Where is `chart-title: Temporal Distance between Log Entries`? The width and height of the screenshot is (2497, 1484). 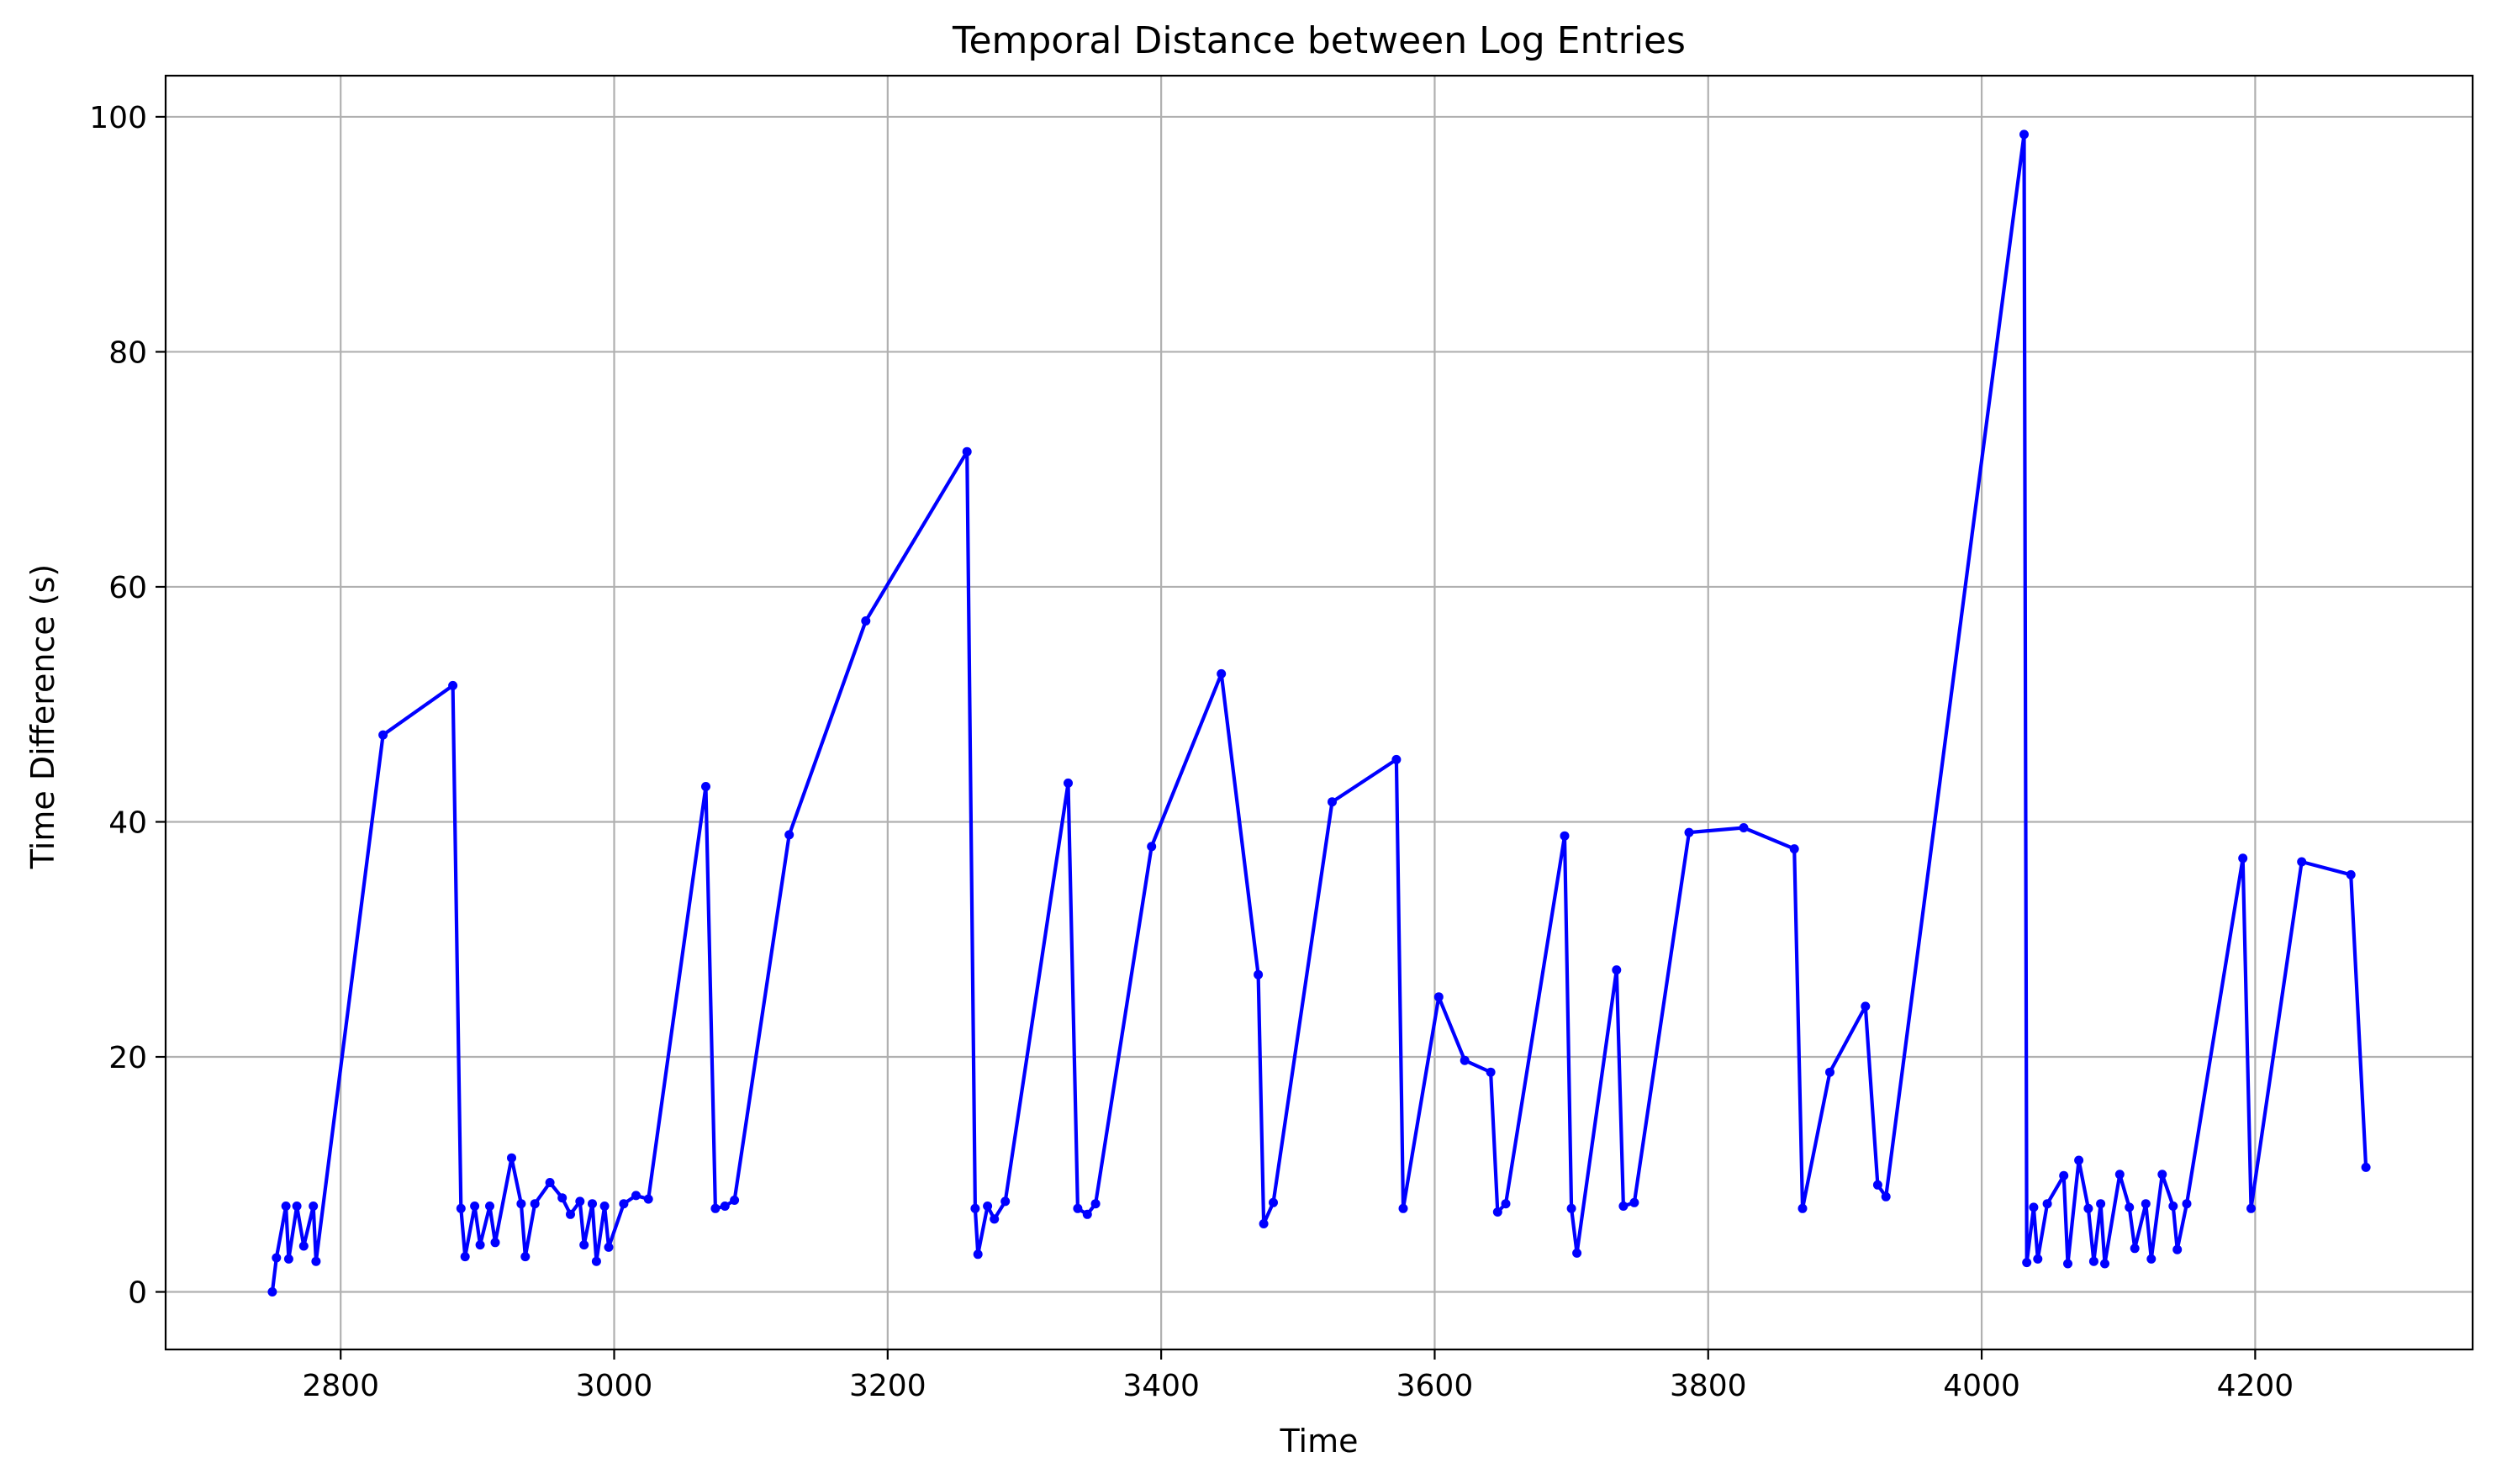
chart-title: Temporal Distance between Log Entries is located at coordinates (1319, 40).